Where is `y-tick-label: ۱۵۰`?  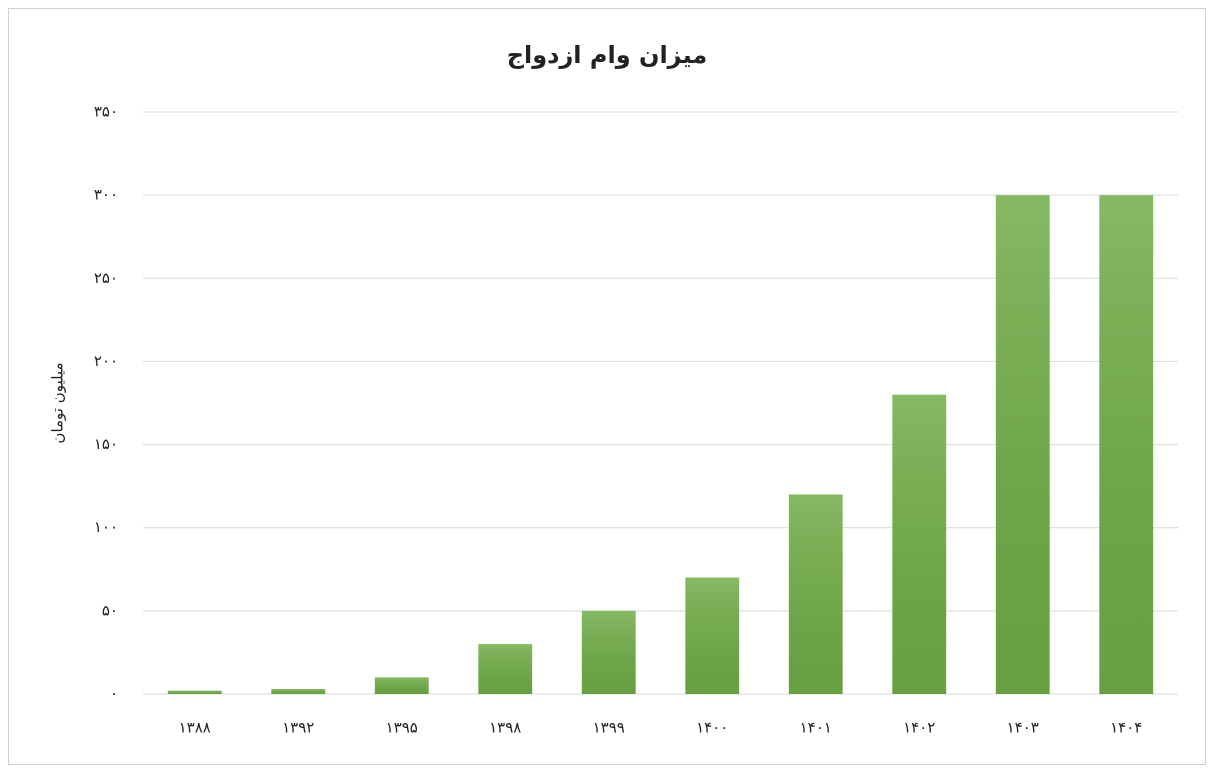 y-tick-label: ۱۵۰ is located at coordinates (106, 444).